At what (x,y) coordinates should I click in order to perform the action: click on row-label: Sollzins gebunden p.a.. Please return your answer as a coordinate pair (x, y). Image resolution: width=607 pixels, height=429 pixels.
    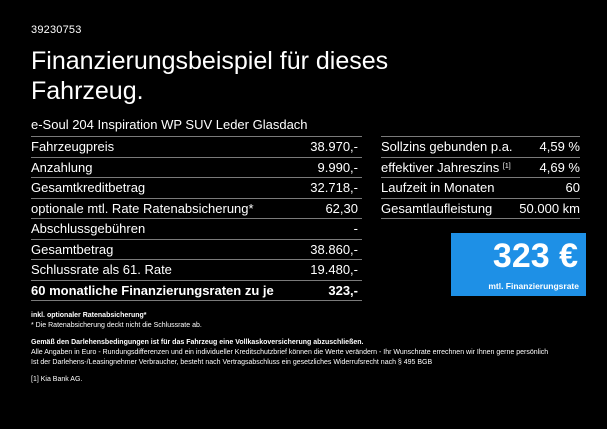
    Looking at the image, I should click on (449, 147).